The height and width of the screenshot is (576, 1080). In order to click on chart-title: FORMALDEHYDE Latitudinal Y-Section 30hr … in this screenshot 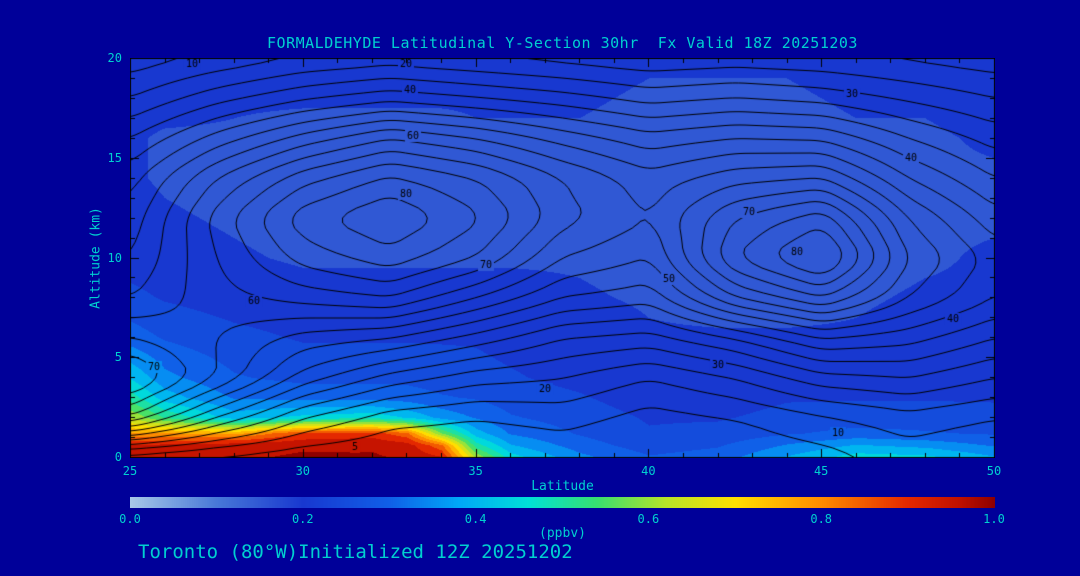, I will do `click(562, 43)`.